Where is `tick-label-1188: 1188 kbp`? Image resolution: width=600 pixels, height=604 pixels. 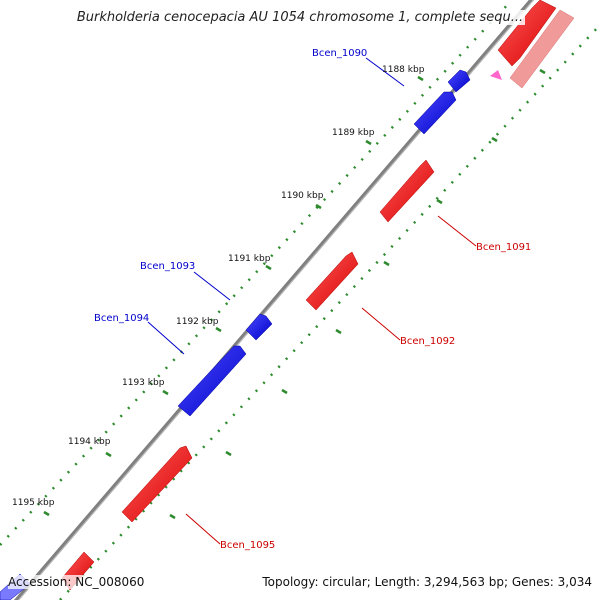
tick-label-1188: 1188 kbp is located at coordinates (403, 70).